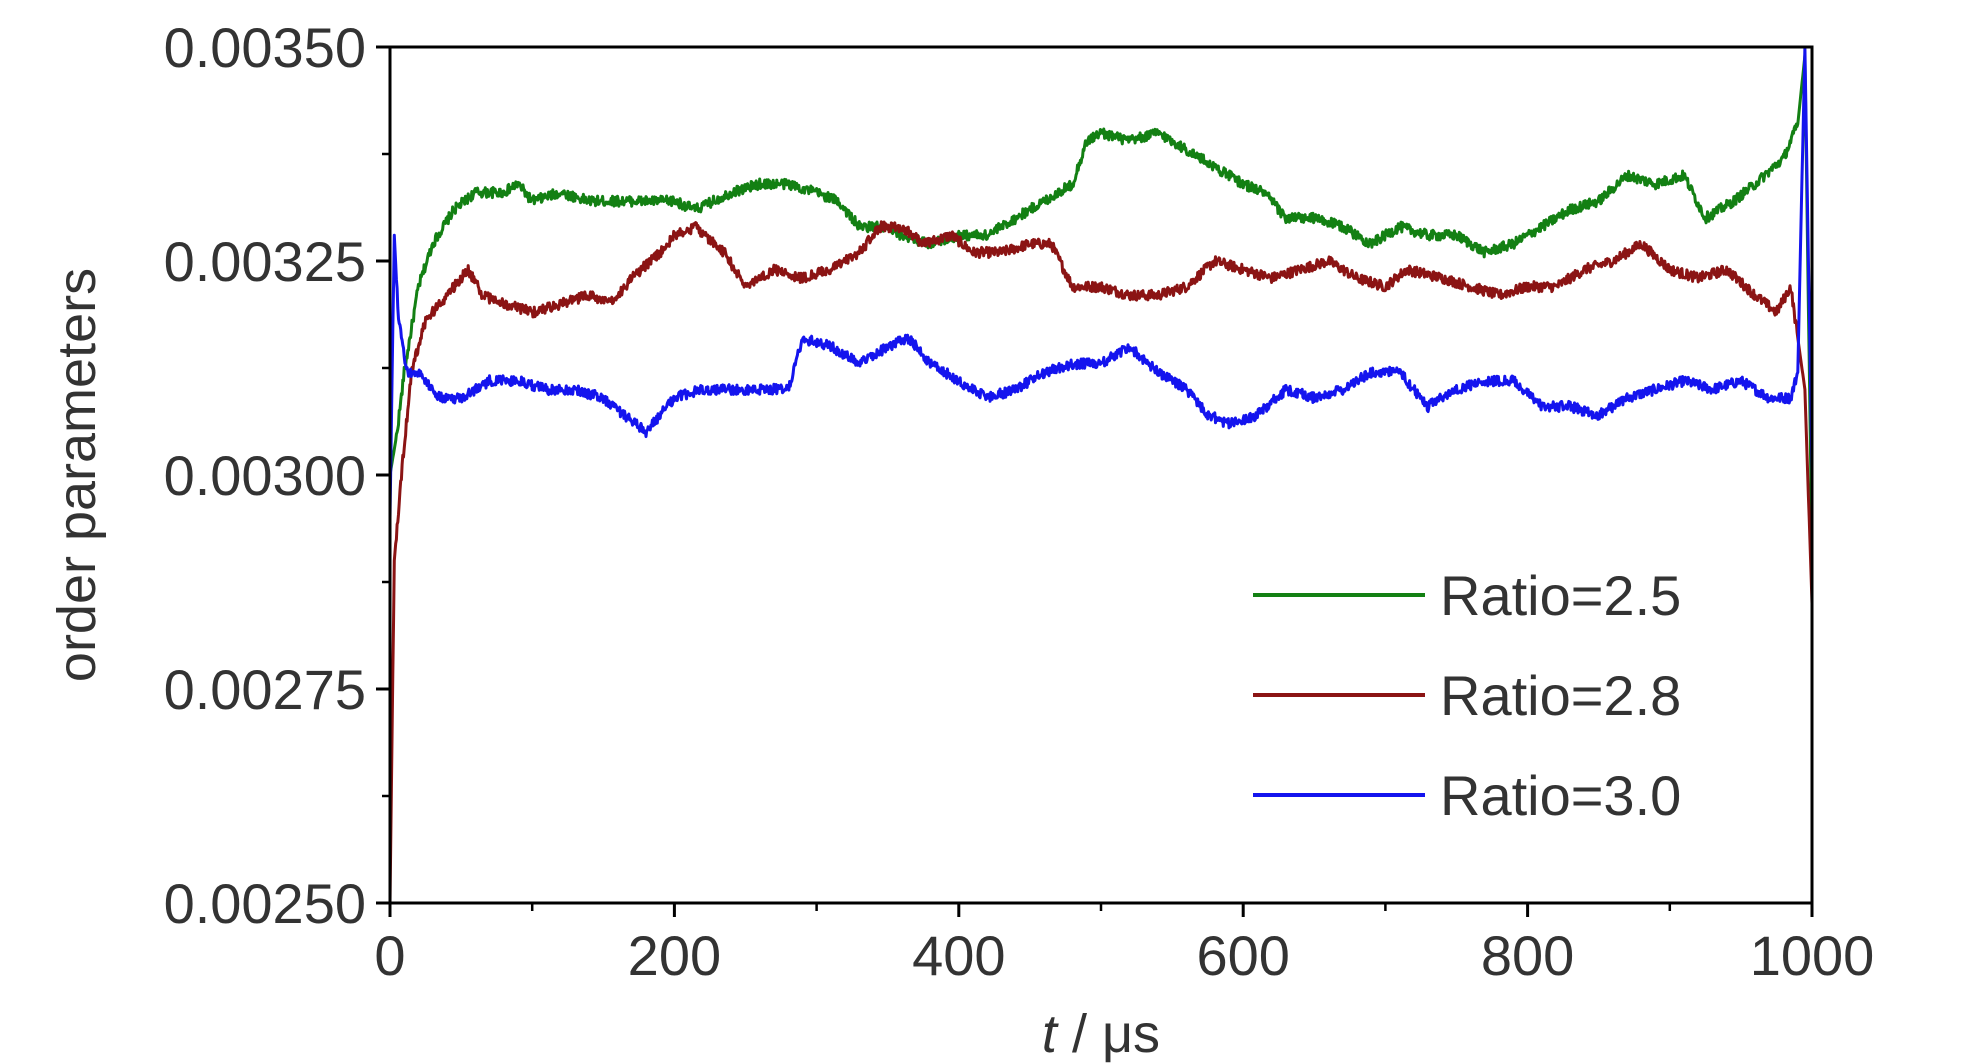  I want to click on x-tick-label: 400, so click(958, 955).